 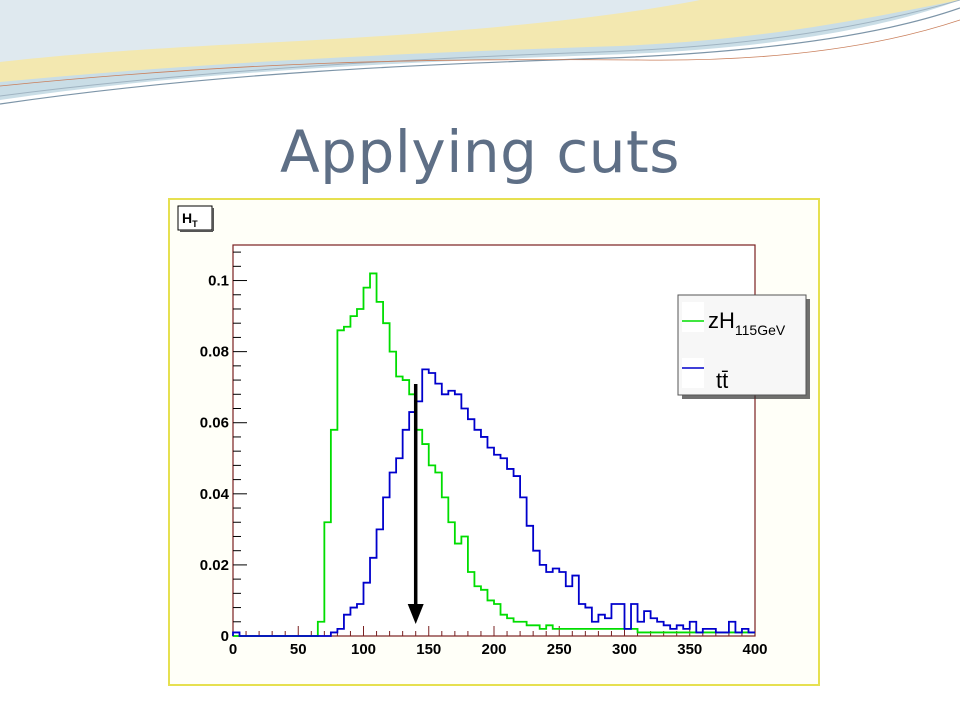 What do you see at coordinates (214, 565) in the screenshot?
I see `y-tick-label: 0.02` at bounding box center [214, 565].